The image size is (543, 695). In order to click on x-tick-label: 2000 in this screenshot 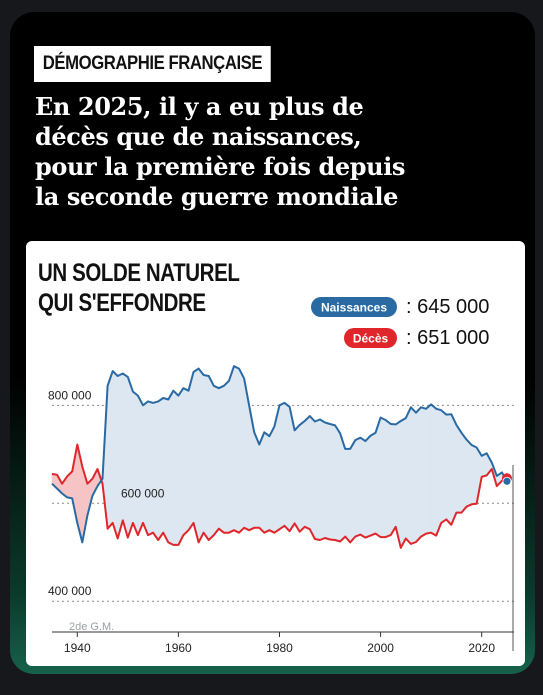, I will do `click(380, 648)`.